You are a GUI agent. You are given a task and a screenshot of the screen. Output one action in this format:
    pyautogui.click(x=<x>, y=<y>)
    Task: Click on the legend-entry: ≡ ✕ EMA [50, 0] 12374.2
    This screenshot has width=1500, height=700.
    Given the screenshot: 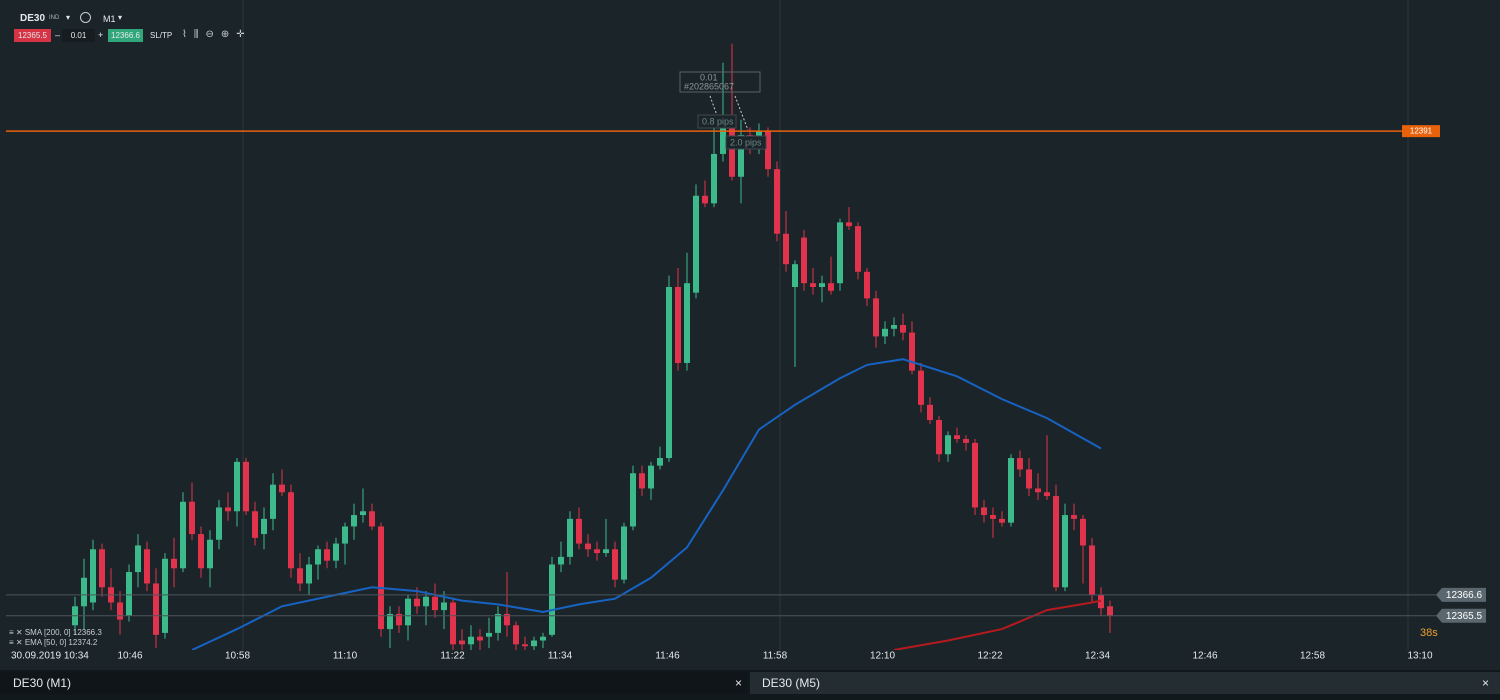 What is the action you would take?
    pyautogui.click(x=55, y=643)
    